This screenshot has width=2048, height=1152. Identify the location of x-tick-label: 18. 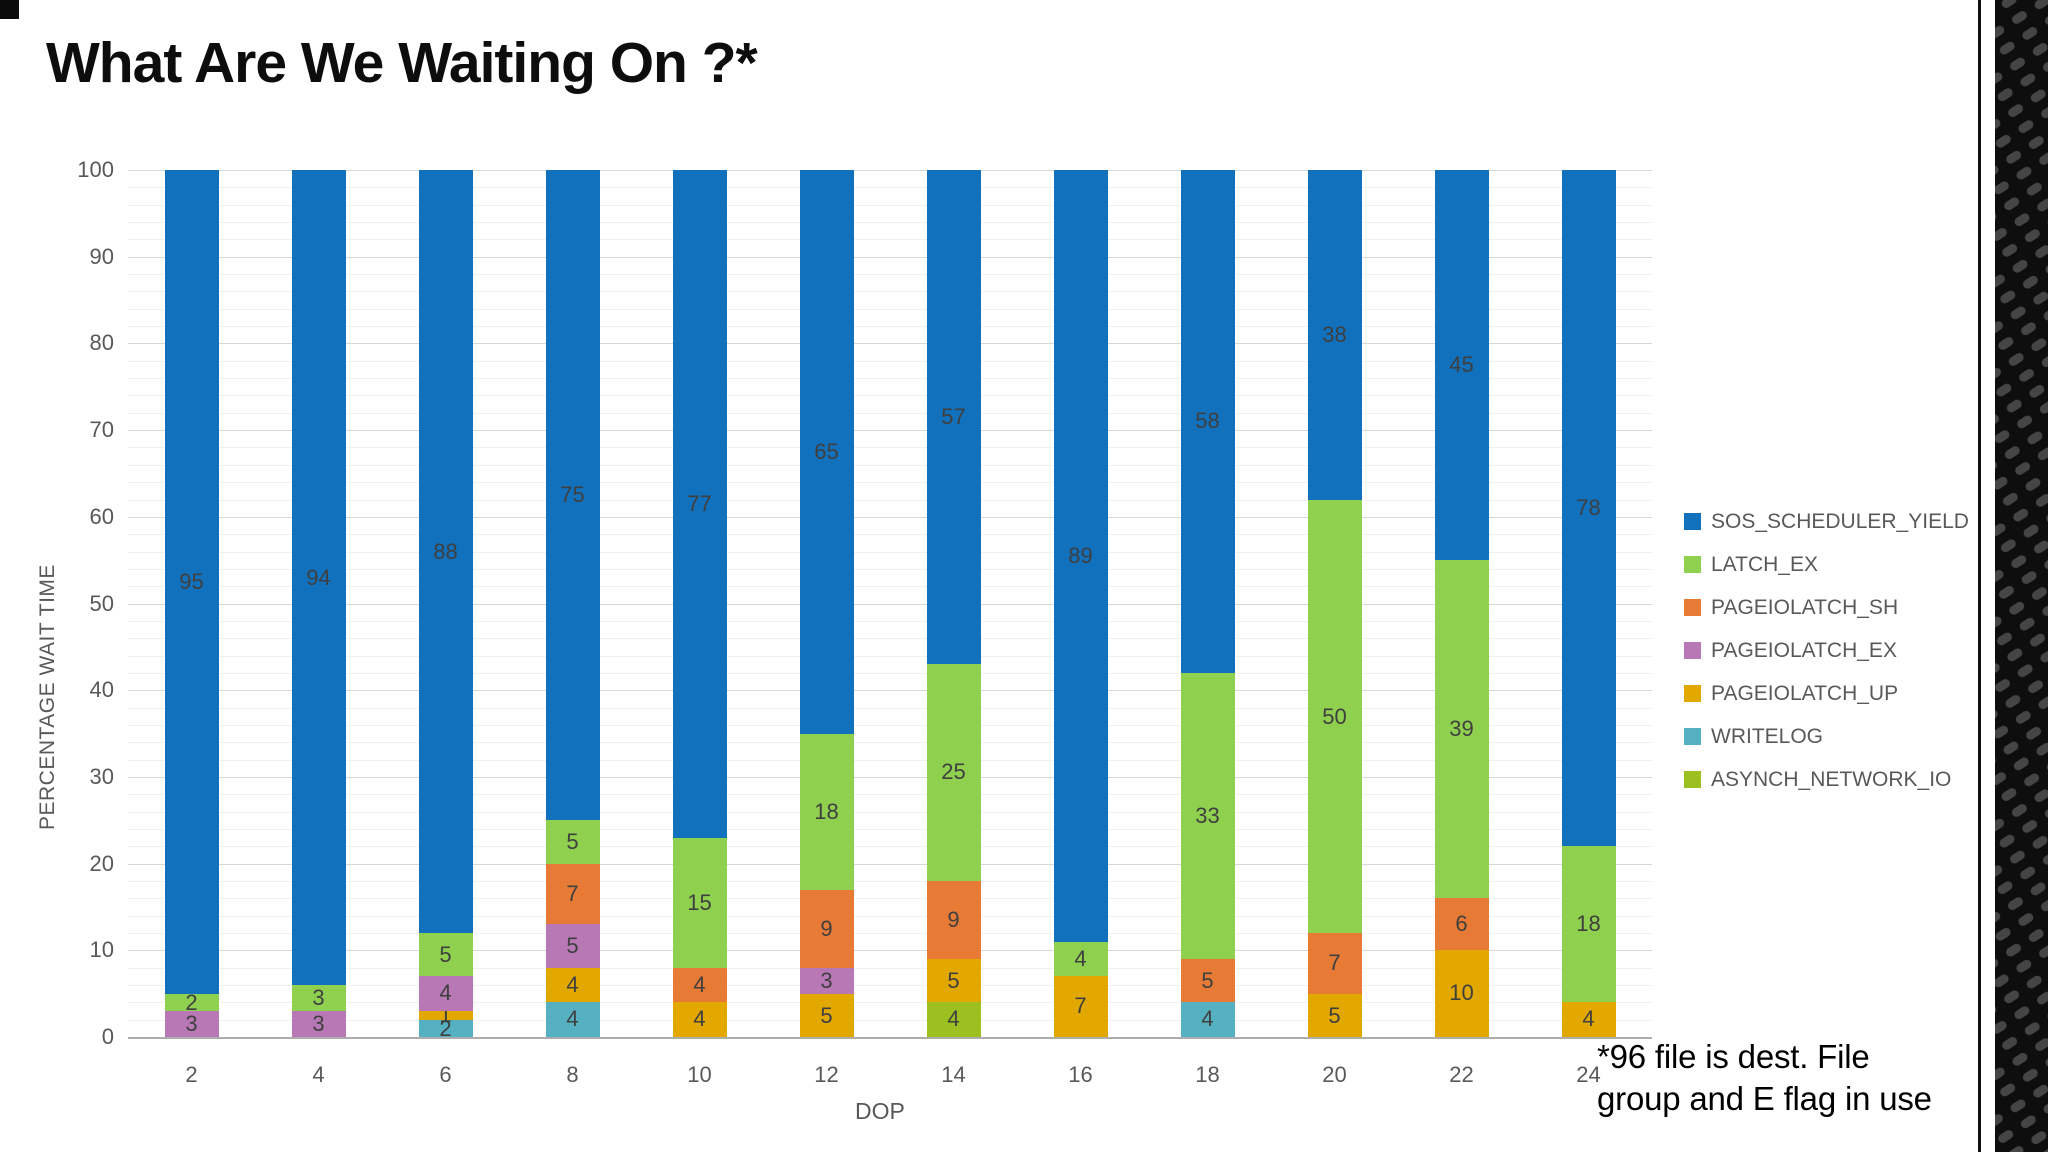
(1207, 1074).